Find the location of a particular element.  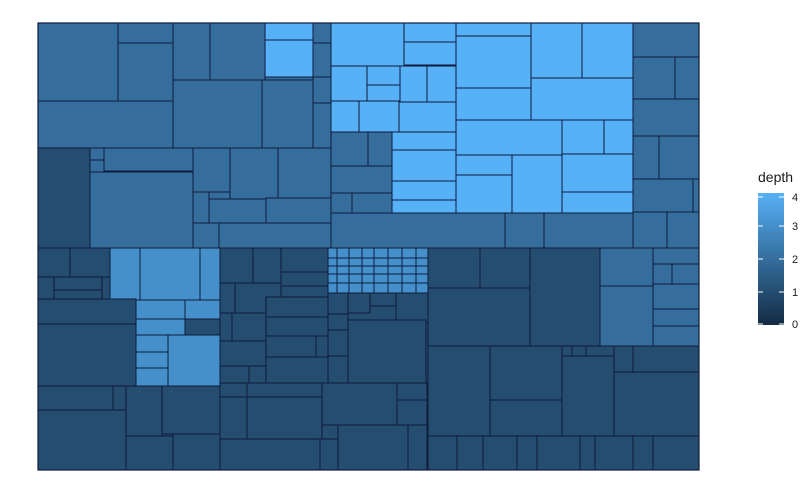

legend-tick-label: 3 is located at coordinates (795, 227).